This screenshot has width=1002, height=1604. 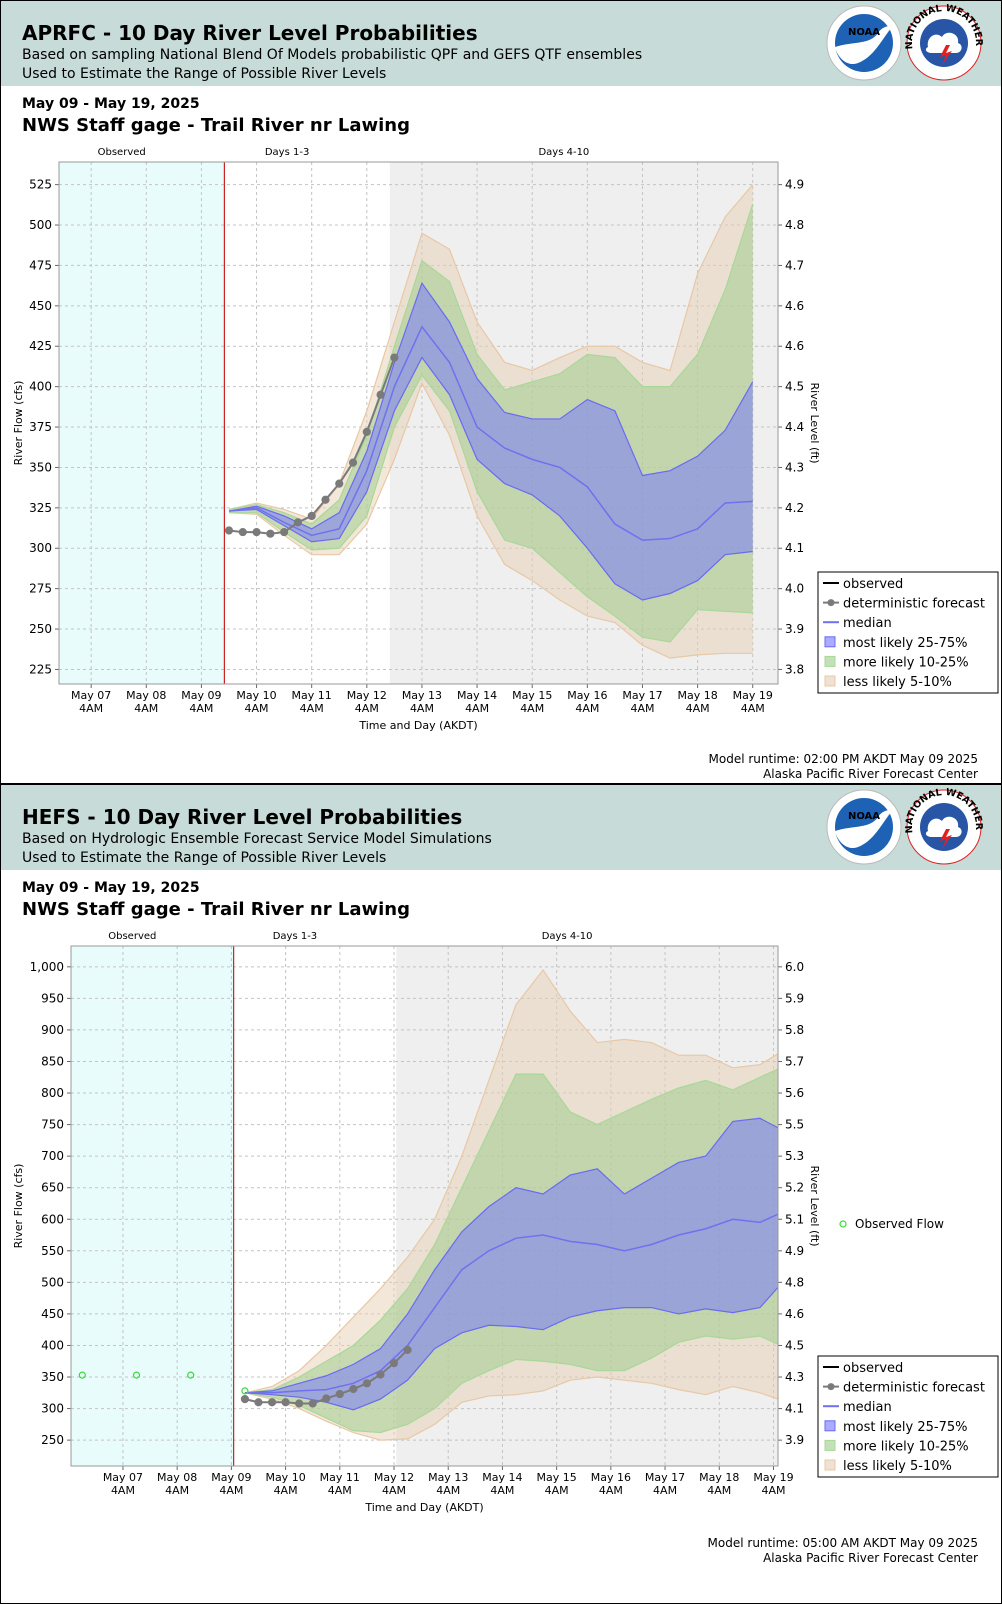 I want to click on date-range: May 09 - May 19, 2025, so click(x=111, y=104).